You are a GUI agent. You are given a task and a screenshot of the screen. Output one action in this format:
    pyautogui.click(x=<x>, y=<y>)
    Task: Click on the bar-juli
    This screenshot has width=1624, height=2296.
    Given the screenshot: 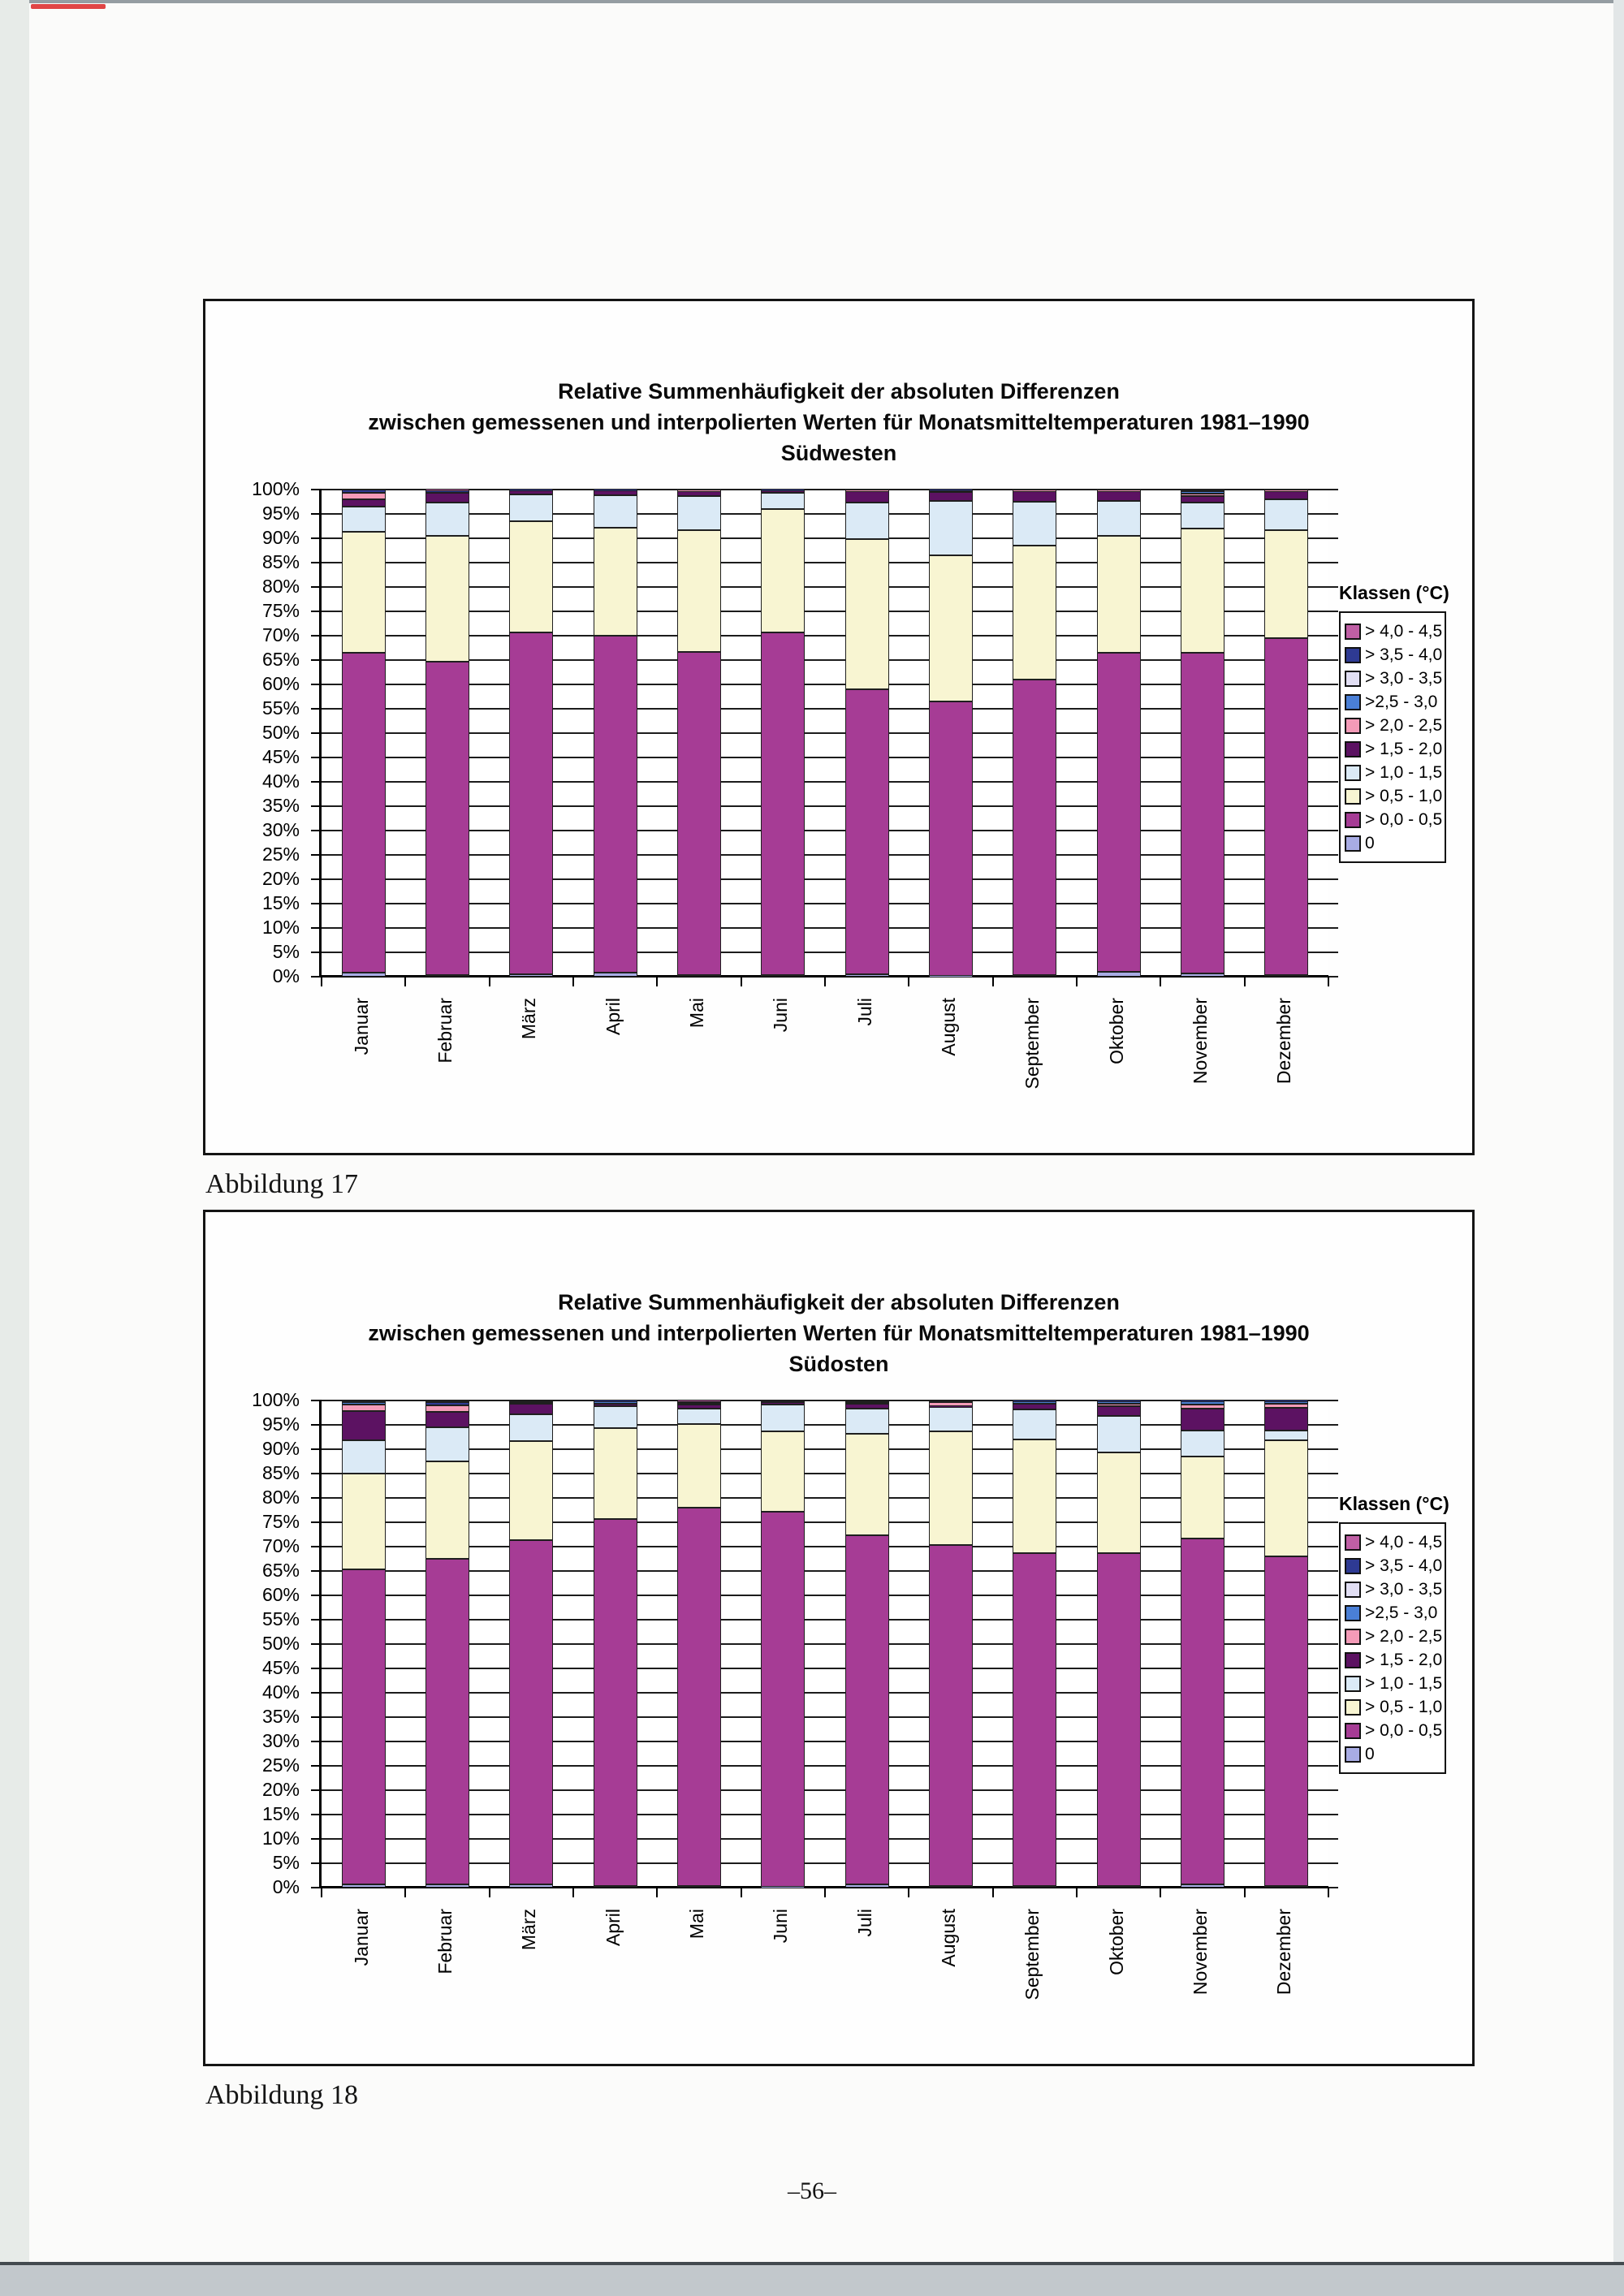 What is the action you would take?
    pyautogui.click(x=867, y=734)
    